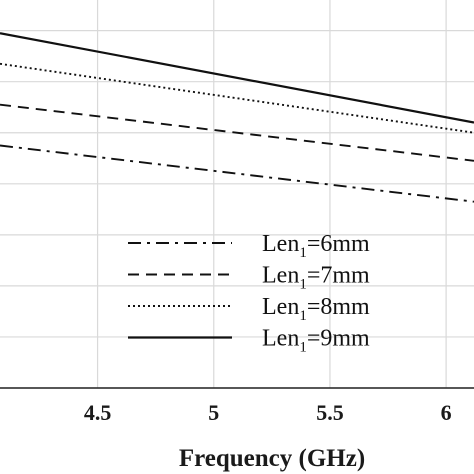  I want to click on legend-entry-label: Len1=6mm, so click(316, 246).